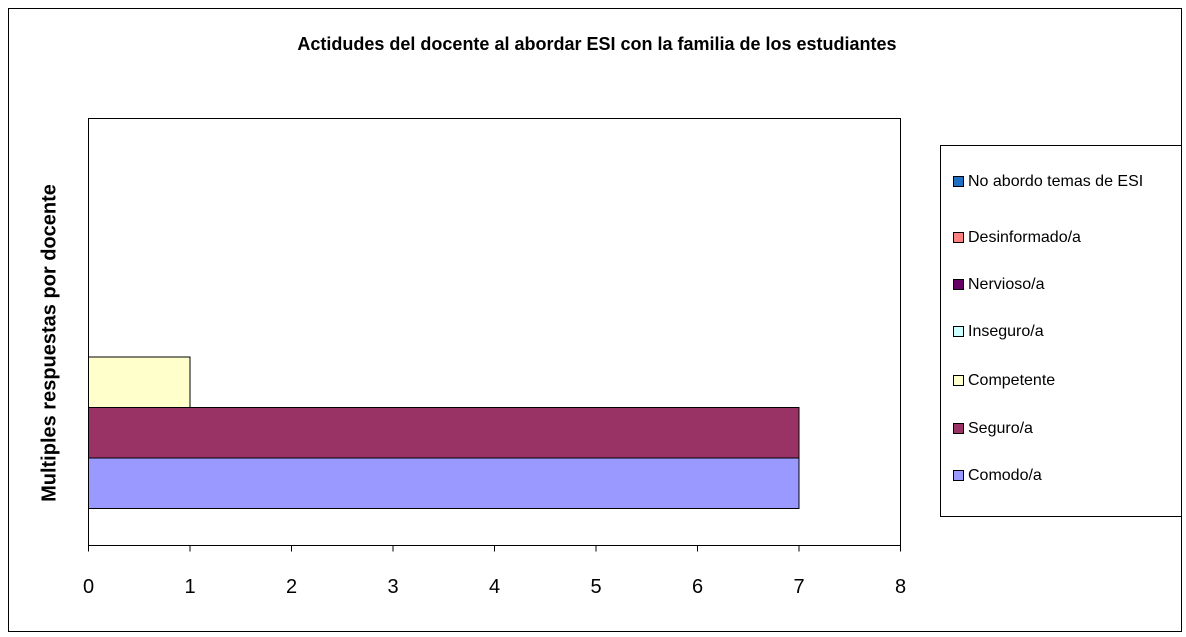 This screenshot has width=1186, height=637. Describe the element at coordinates (291, 587) in the screenshot. I see `x-tick-label: 2` at that location.